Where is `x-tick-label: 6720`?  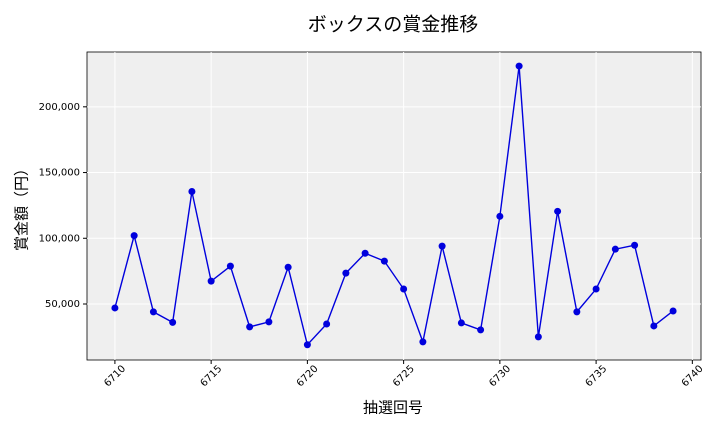 x-tick-label: 6720 is located at coordinates (308, 376).